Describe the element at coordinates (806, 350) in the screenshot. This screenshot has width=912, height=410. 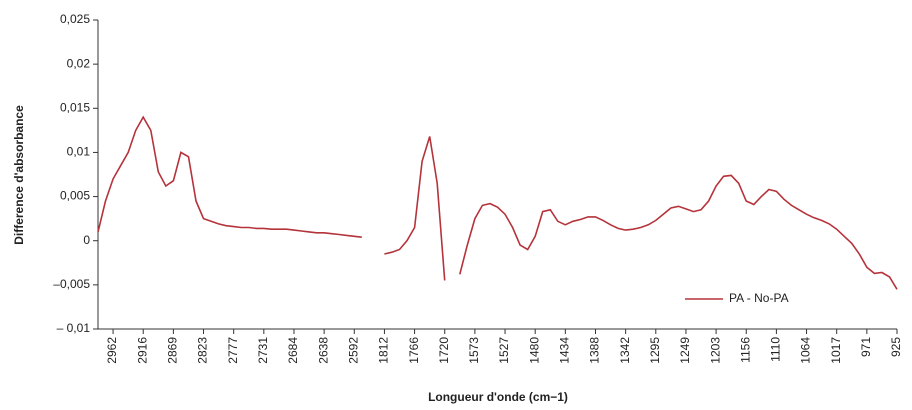
I see `x-tick-label: 1064` at that location.